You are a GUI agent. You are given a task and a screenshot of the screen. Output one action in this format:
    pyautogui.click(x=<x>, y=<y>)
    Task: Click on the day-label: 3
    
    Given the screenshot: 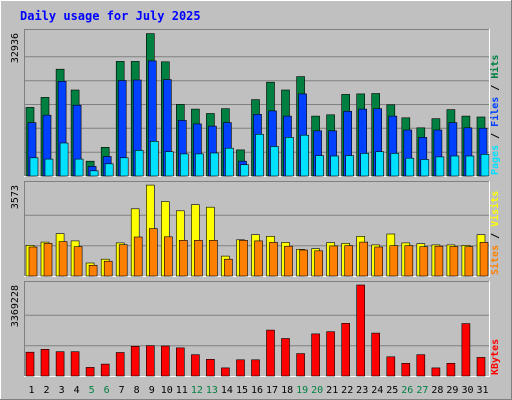 What is the action you would take?
    pyautogui.click(x=62, y=390)
    